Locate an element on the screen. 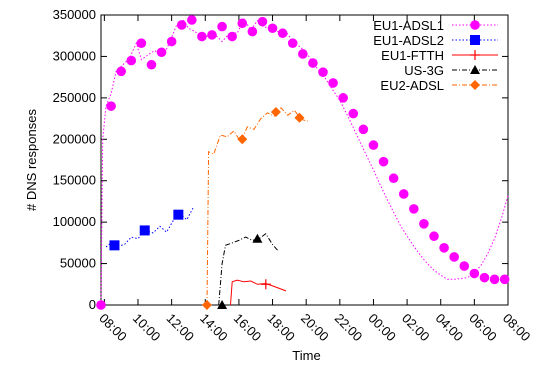 This screenshot has width=540, height=368. x-tick-label: 10:00 is located at coordinates (147, 328).